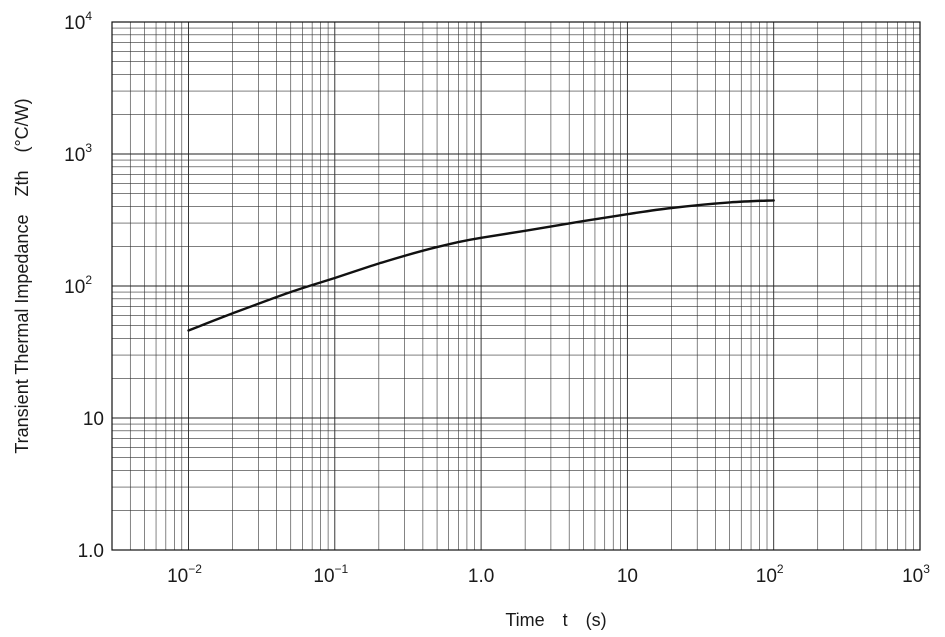 The width and height of the screenshot is (945, 637). I want to click on x-tick-label: 10⁻¹, so click(330, 574).